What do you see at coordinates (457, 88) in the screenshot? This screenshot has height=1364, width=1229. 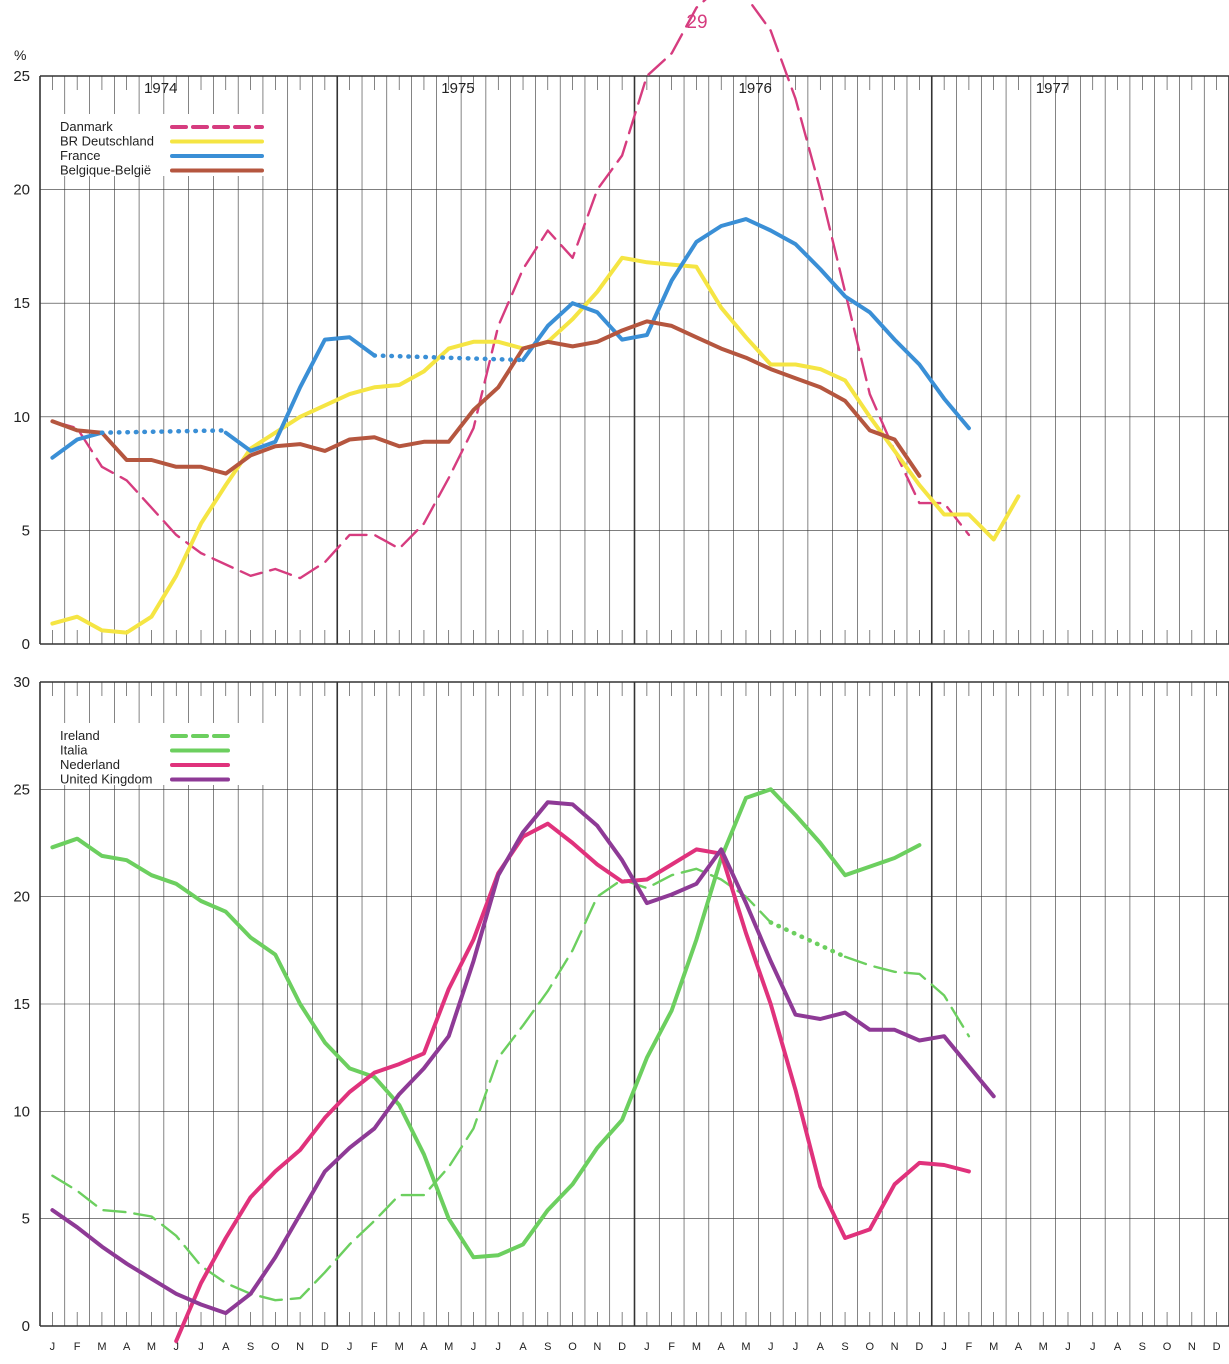 I see `year-label: 1975` at bounding box center [457, 88].